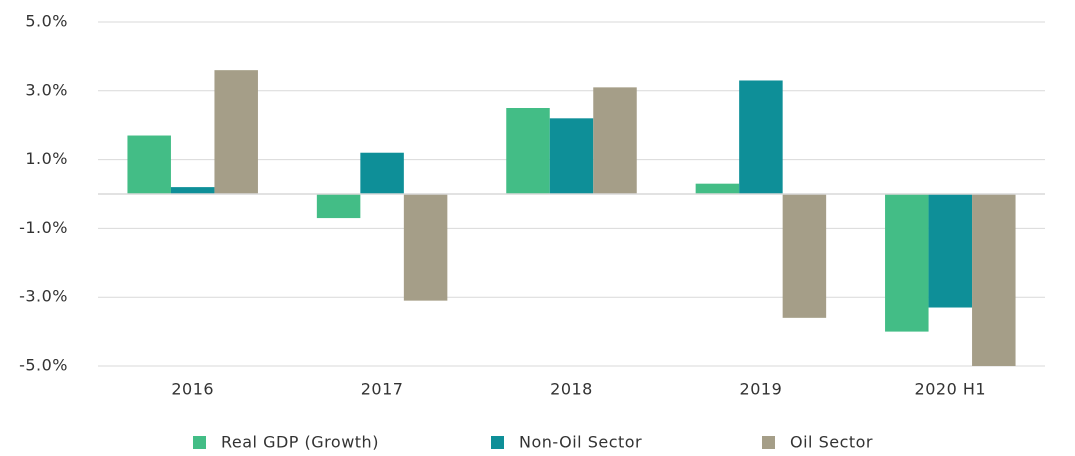 This screenshot has width=1075, height=456. Describe the element at coordinates (580, 442) in the screenshot. I see `legend-label: Non-Oil Sector` at that location.